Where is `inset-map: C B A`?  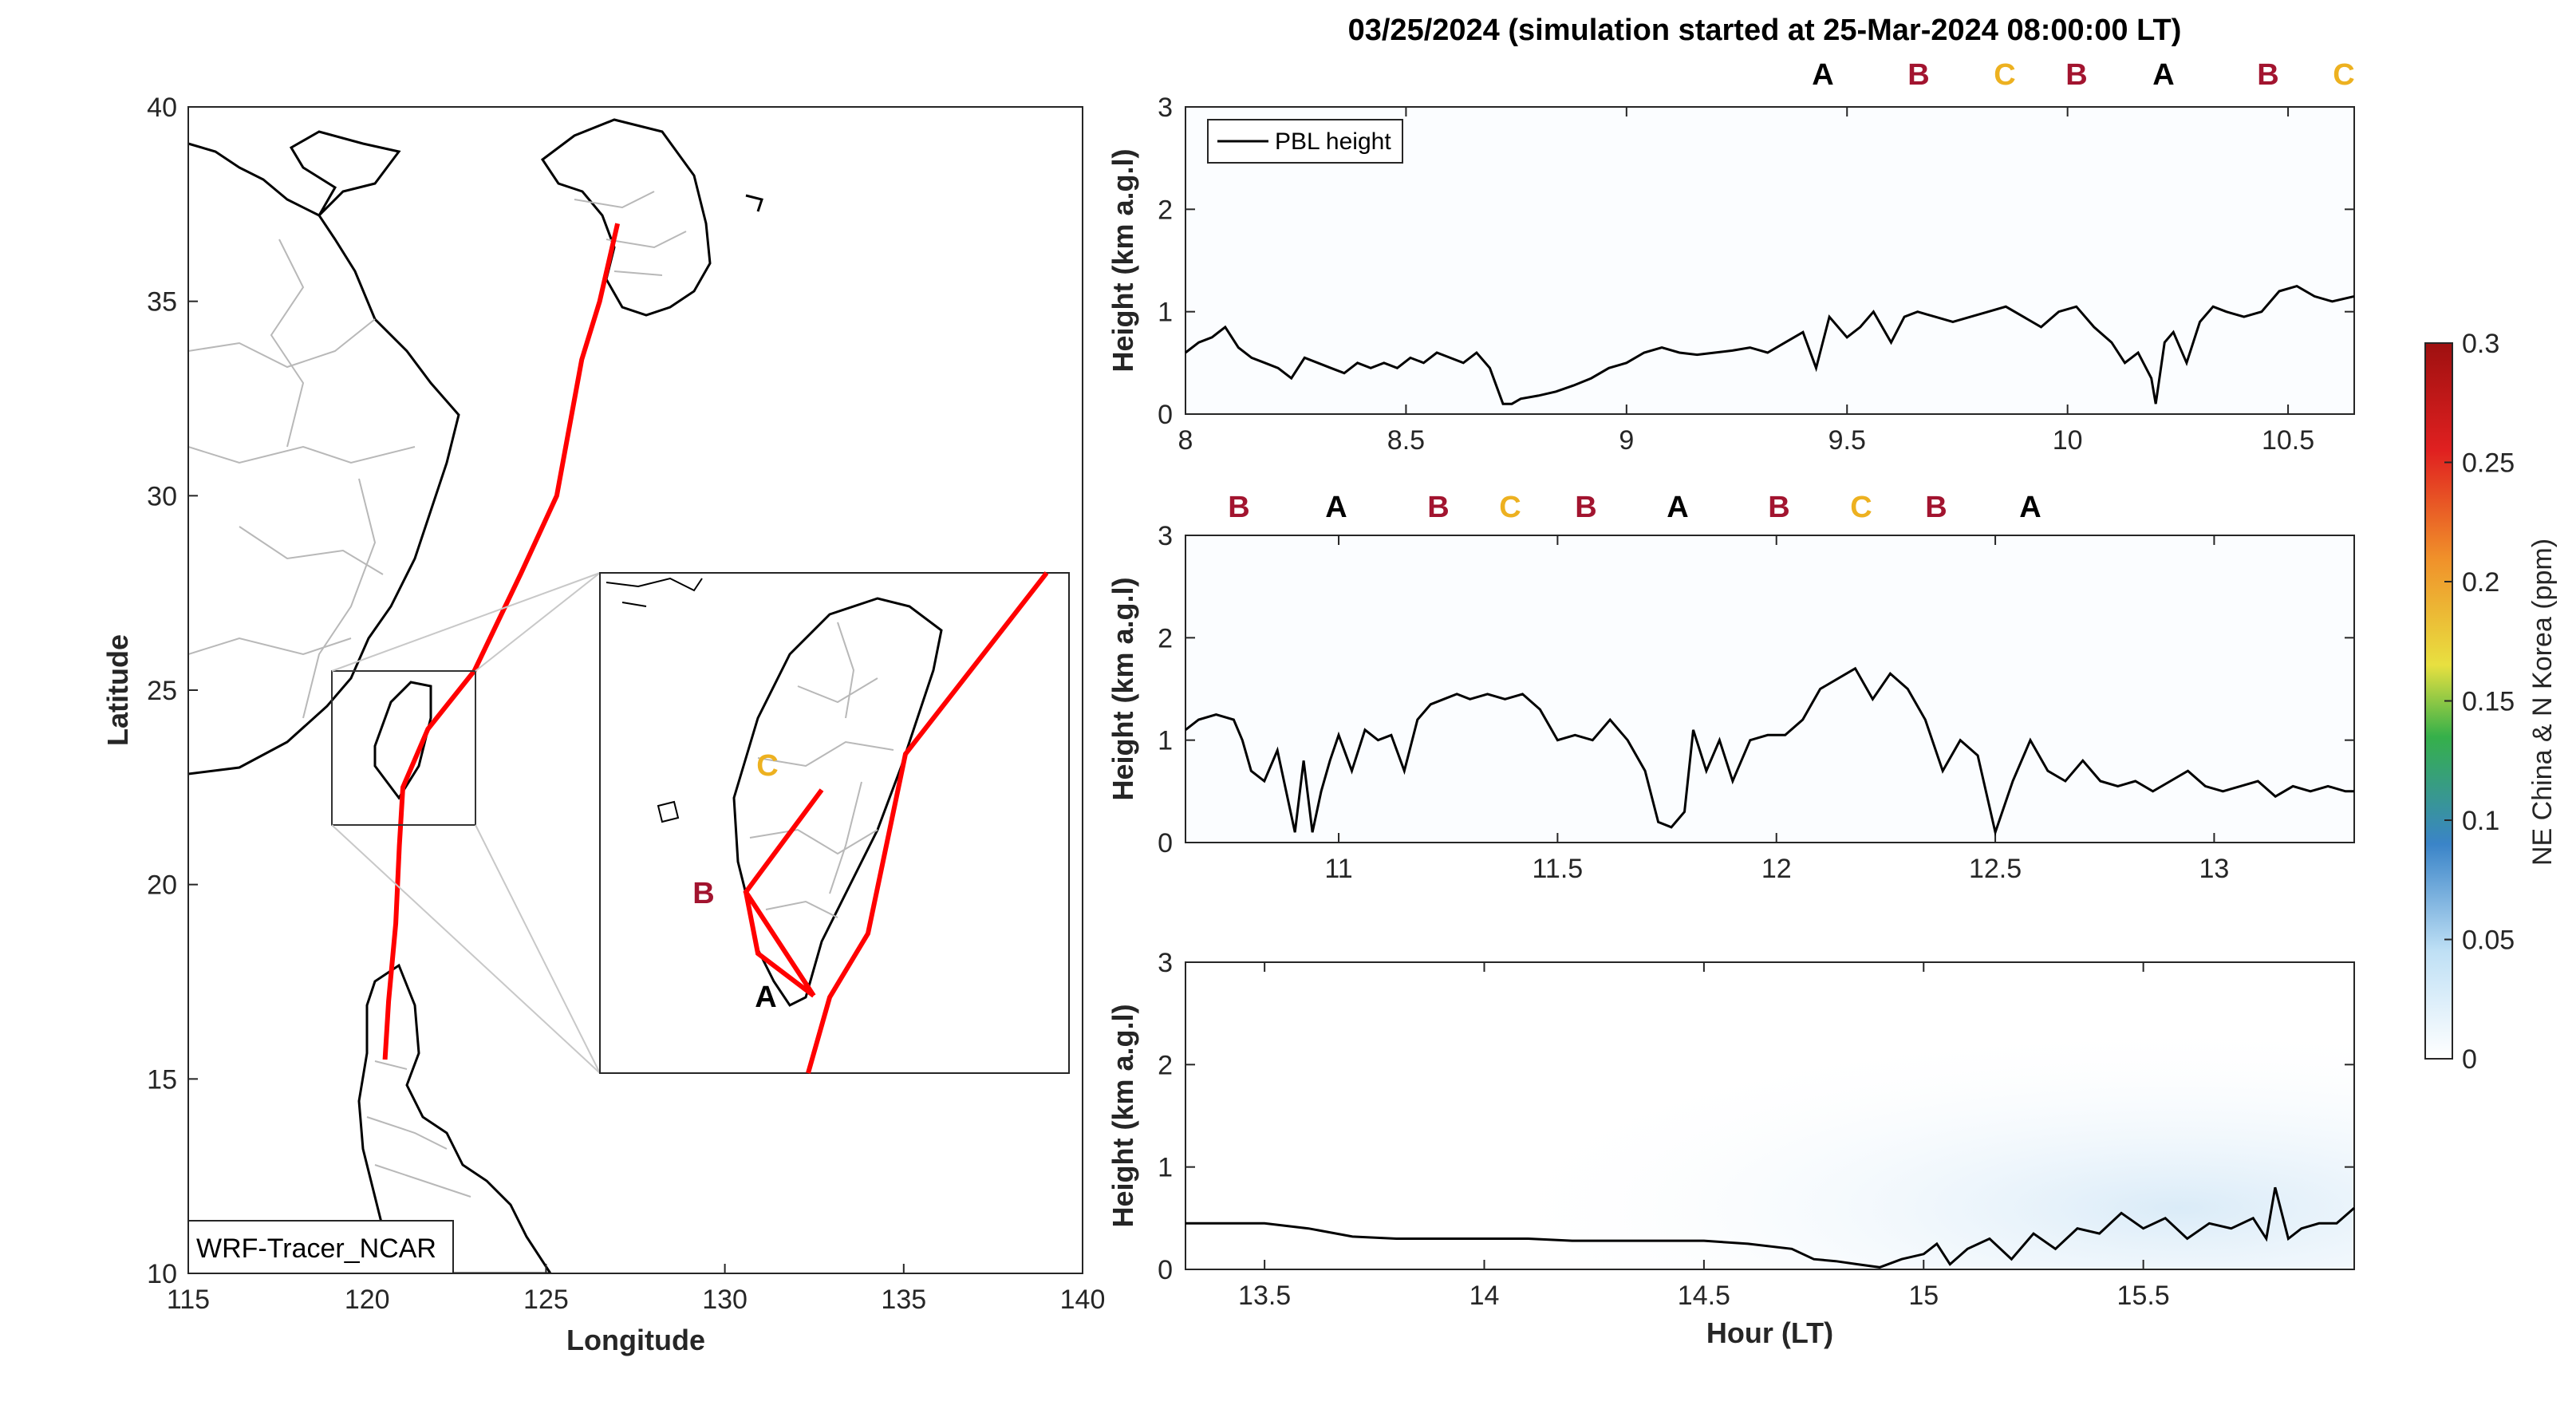
inset-map: C B A is located at coordinates (835, 822).